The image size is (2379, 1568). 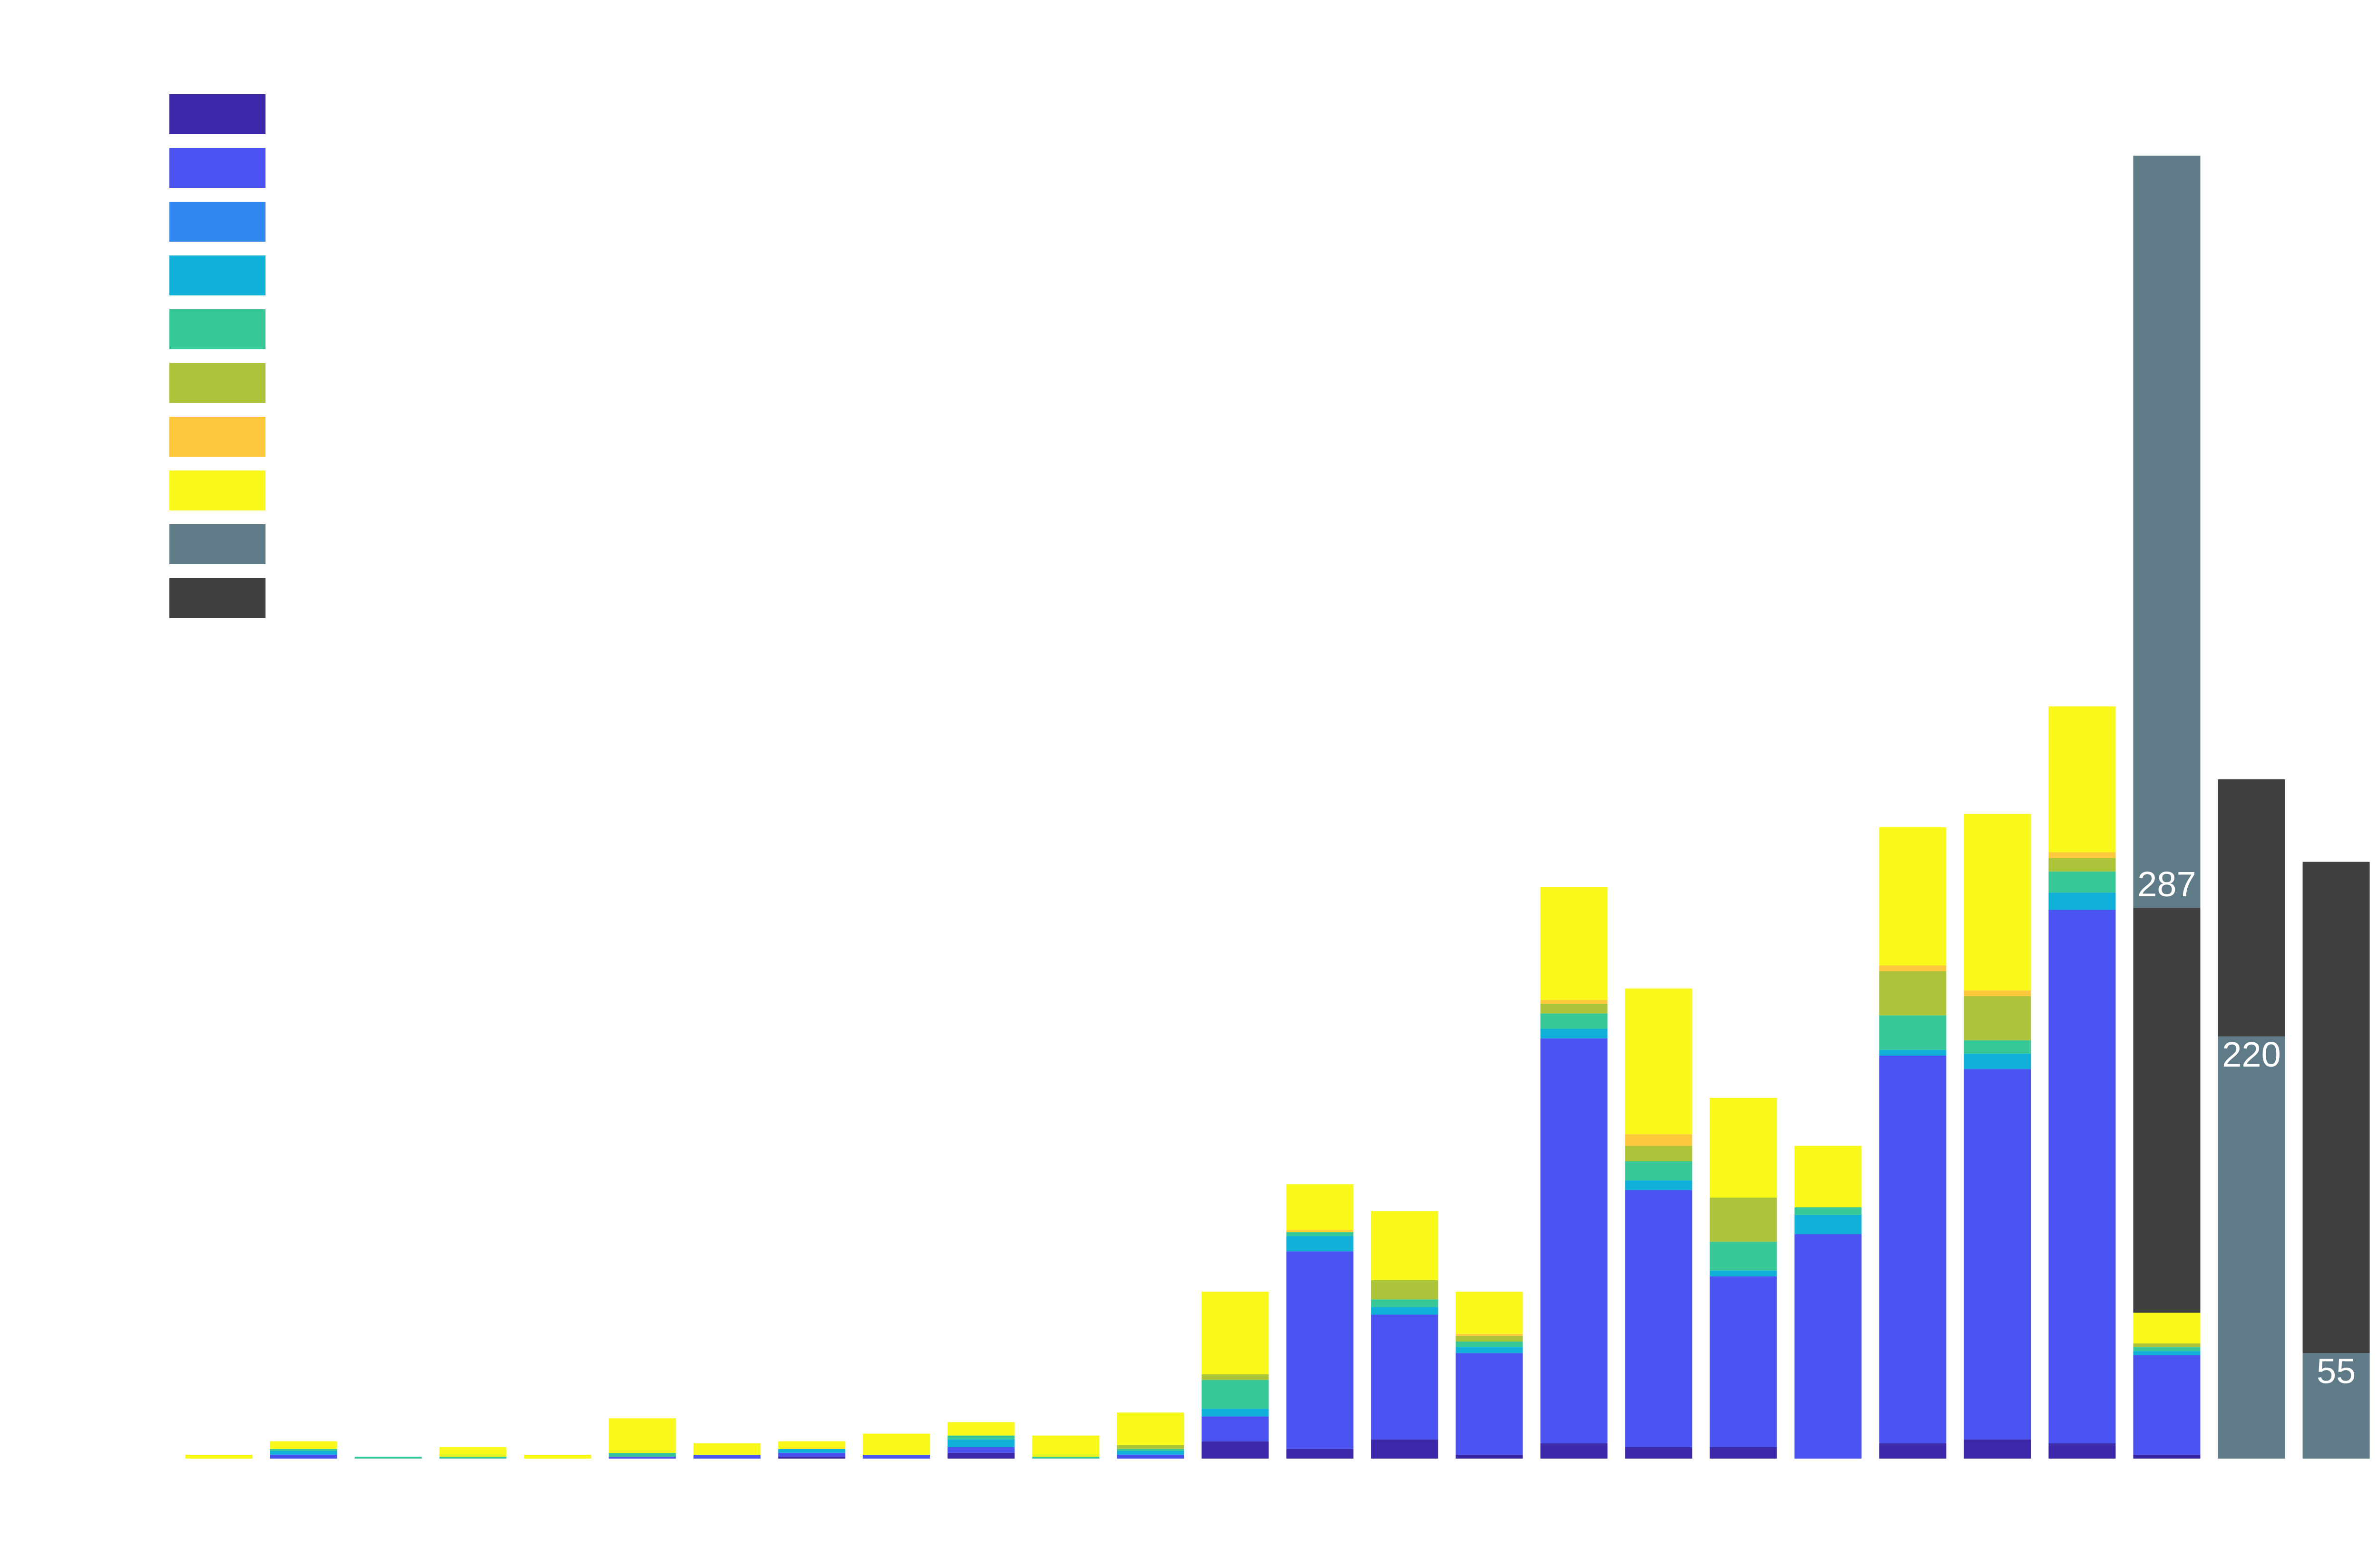 What do you see at coordinates (2166, 884) in the screenshot?
I see `annotation: 287` at bounding box center [2166, 884].